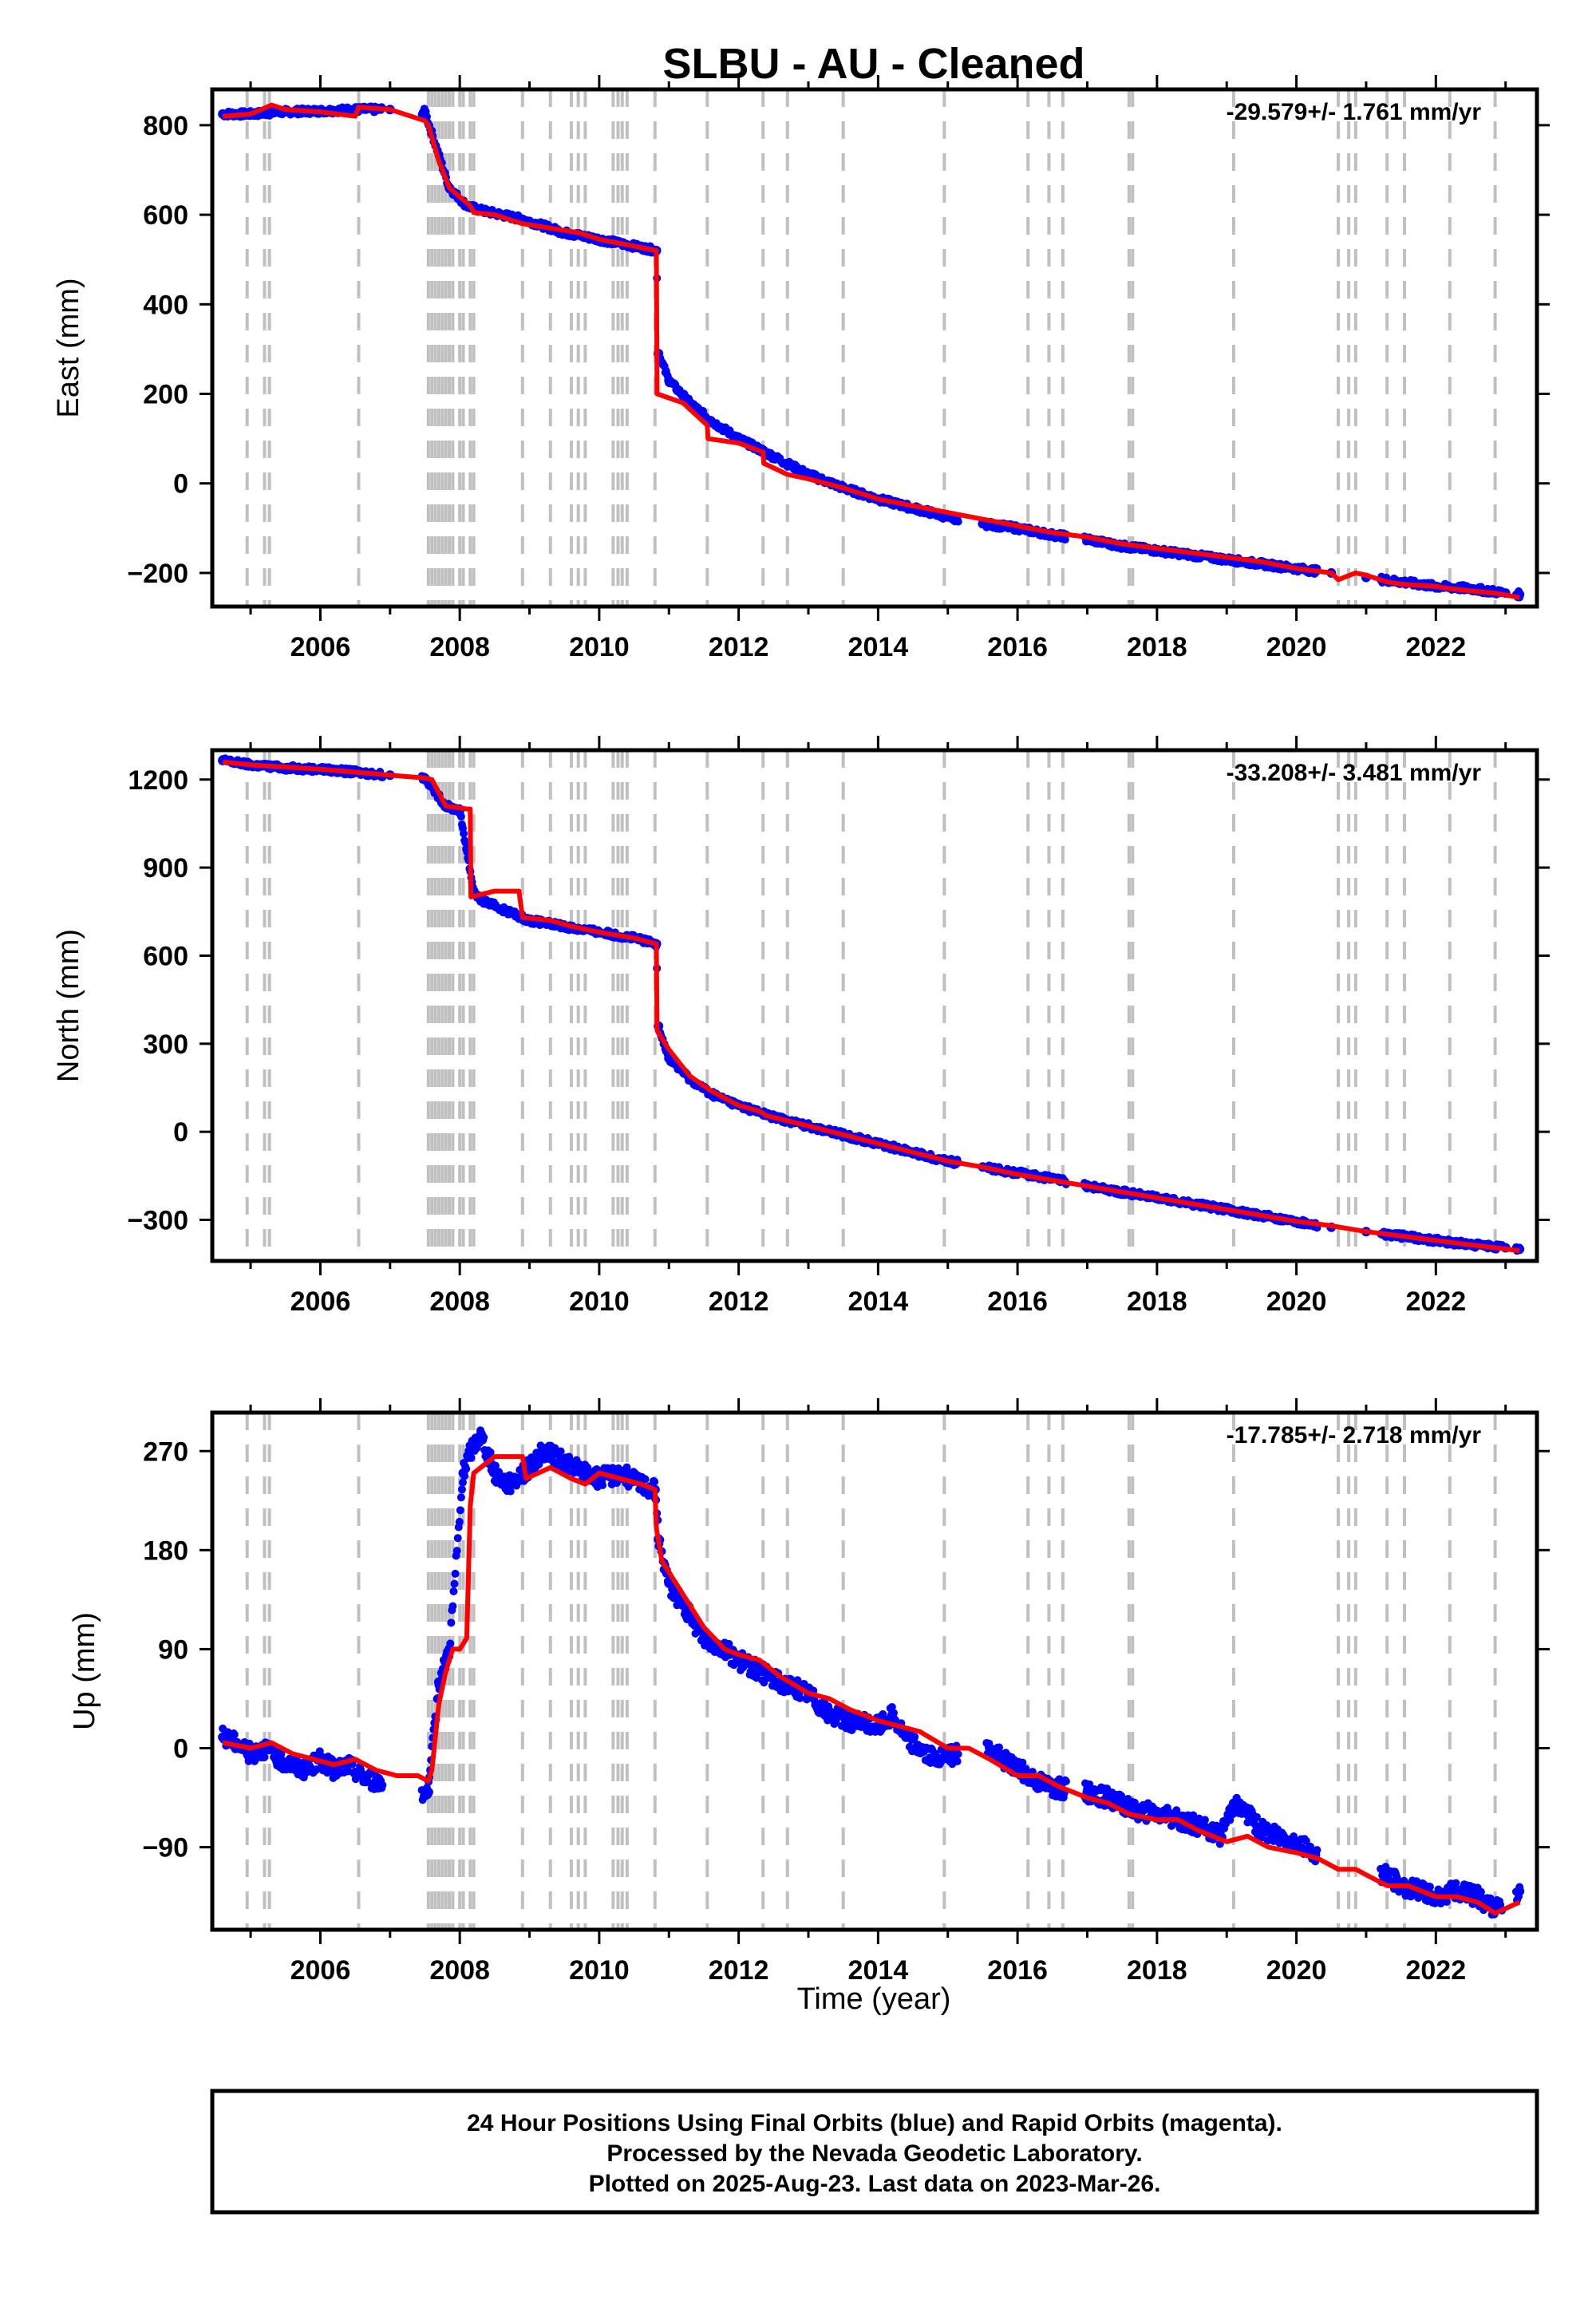 The width and height of the screenshot is (1596, 2316). I want to click on y-axis-title: Up (mm), so click(84, 1671).